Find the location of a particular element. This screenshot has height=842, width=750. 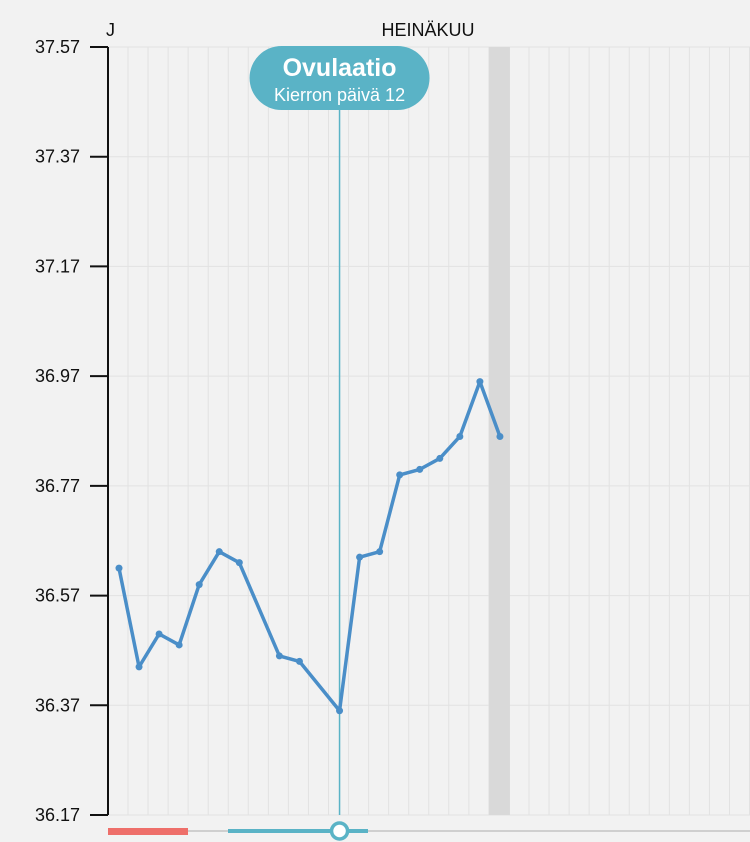

y-tick-label: 36.77 is located at coordinates (57, 486).